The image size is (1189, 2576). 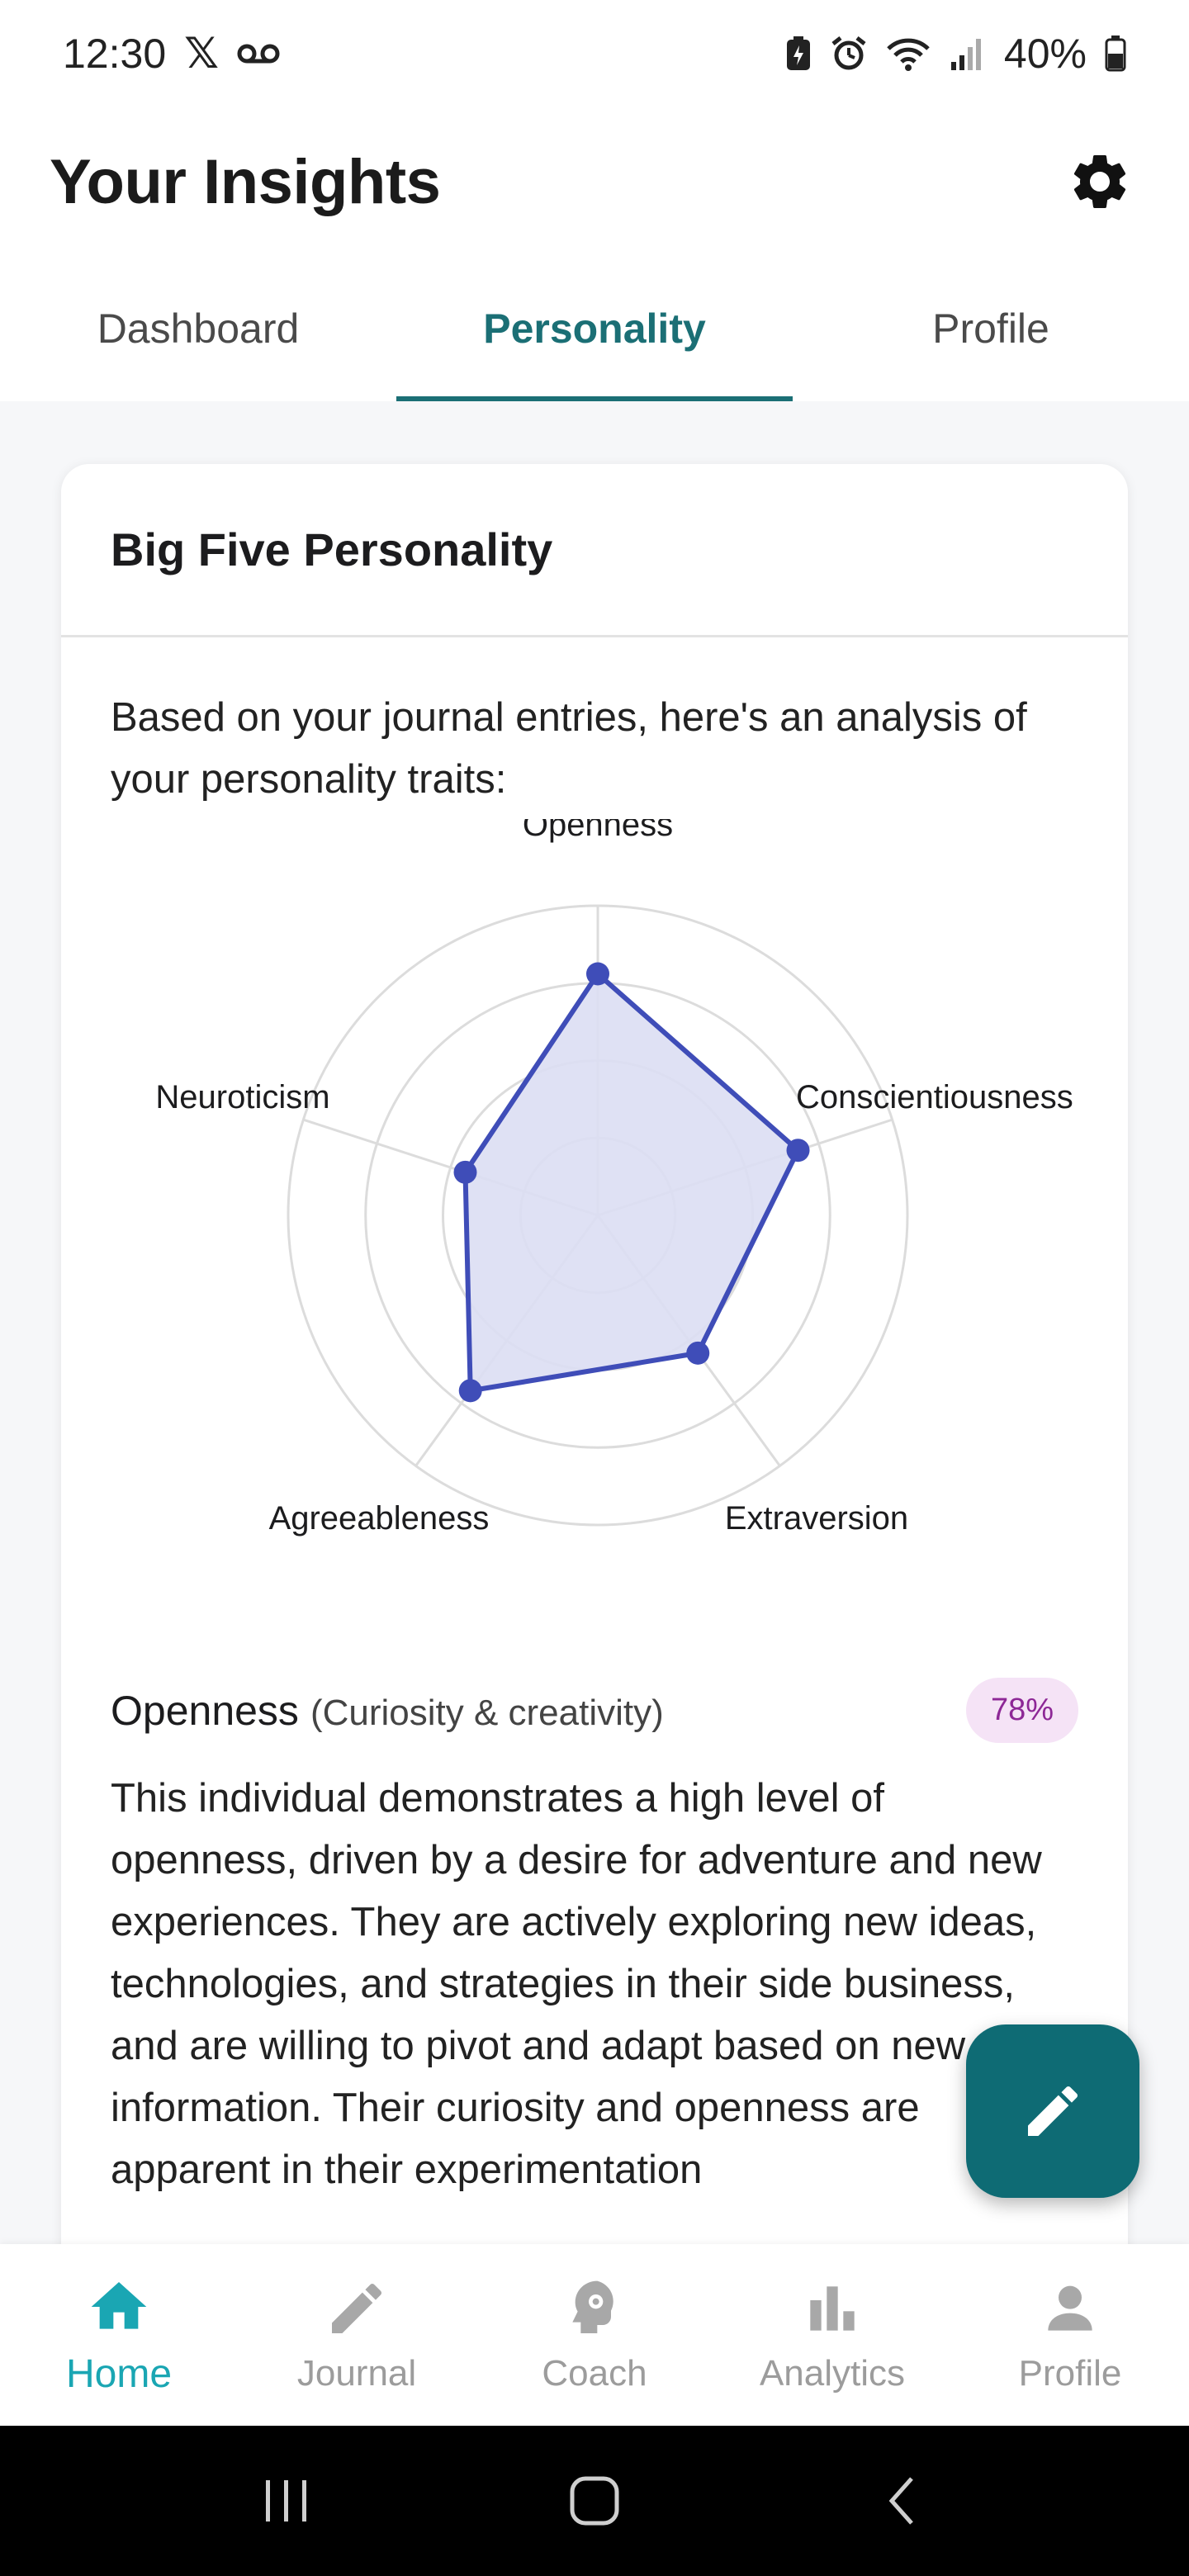 I want to click on radar-point-extraversion, so click(x=698, y=1353).